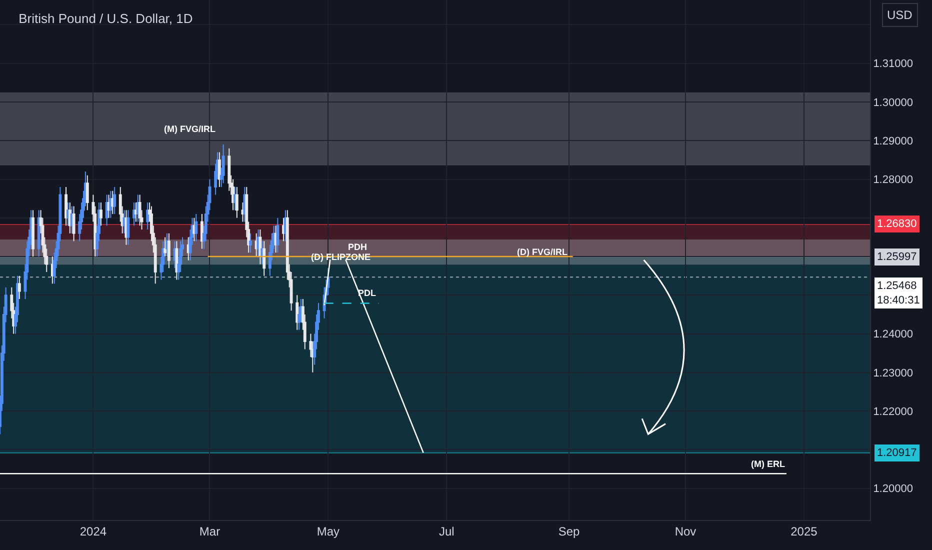 This screenshot has width=932, height=550. What do you see at coordinates (804, 531) in the screenshot?
I see `x-tick-label: 2025` at bounding box center [804, 531].